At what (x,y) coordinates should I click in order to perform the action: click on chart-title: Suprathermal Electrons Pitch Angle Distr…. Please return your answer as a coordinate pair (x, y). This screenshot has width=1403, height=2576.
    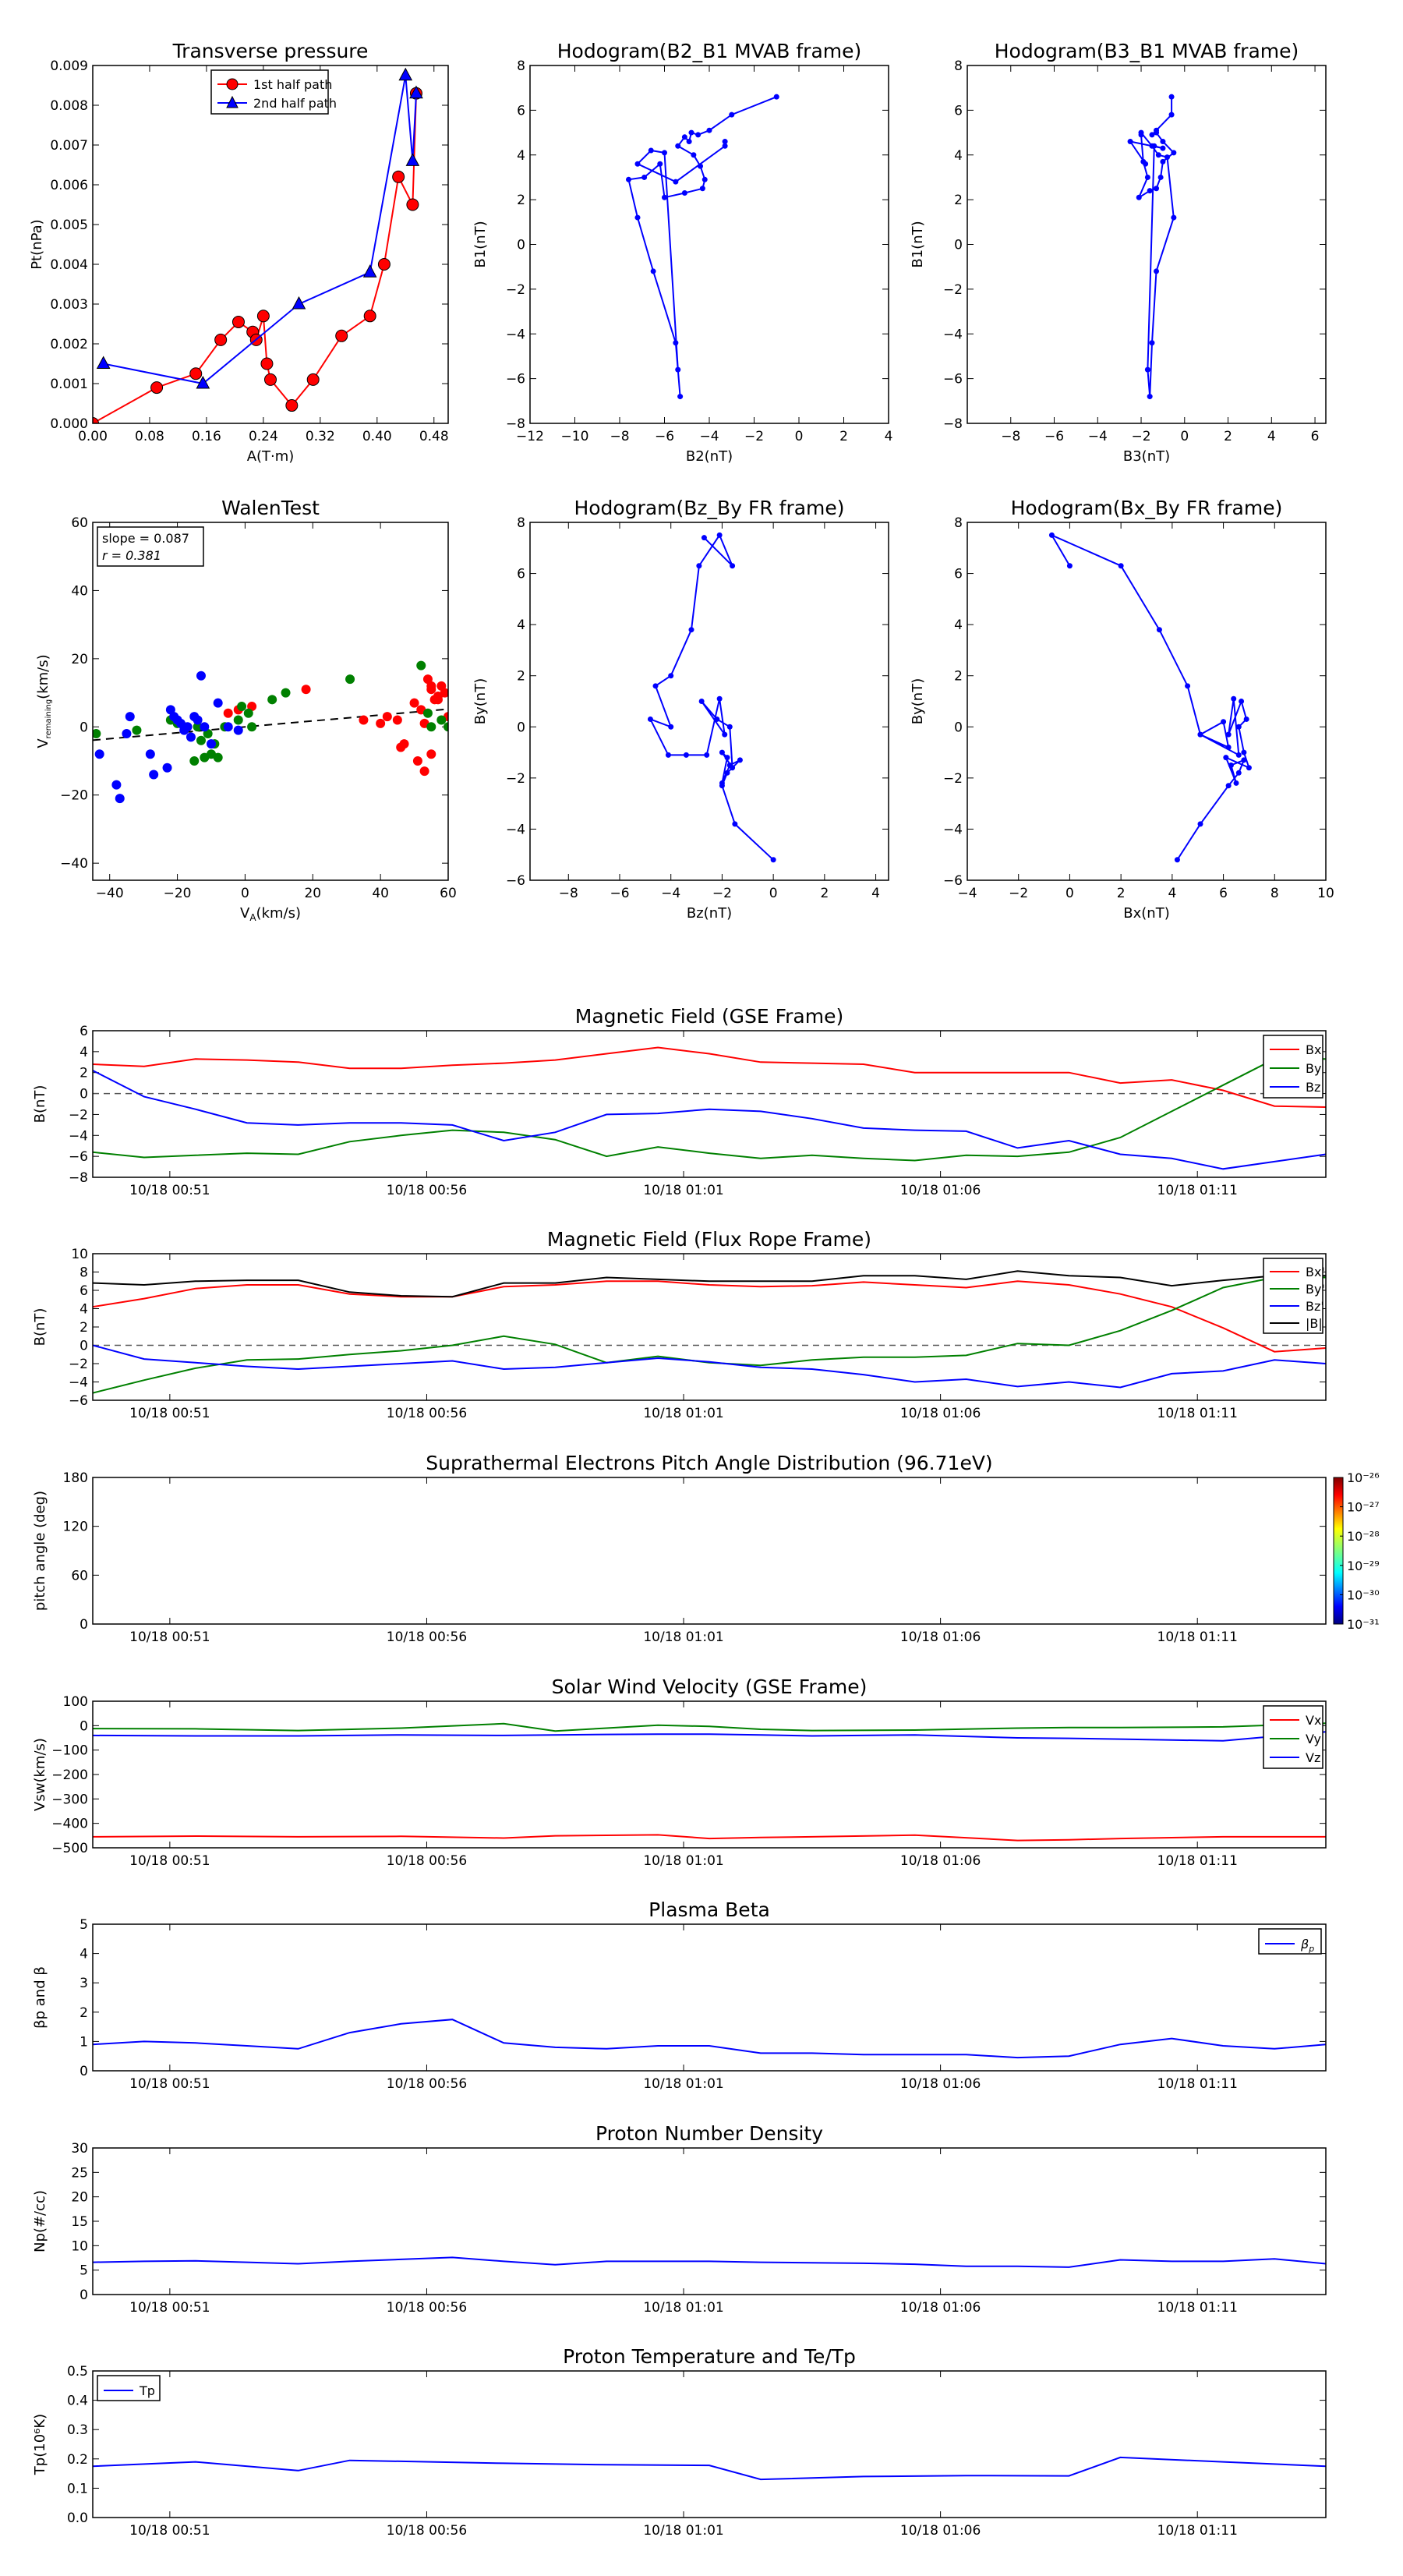
    Looking at the image, I should click on (709, 1463).